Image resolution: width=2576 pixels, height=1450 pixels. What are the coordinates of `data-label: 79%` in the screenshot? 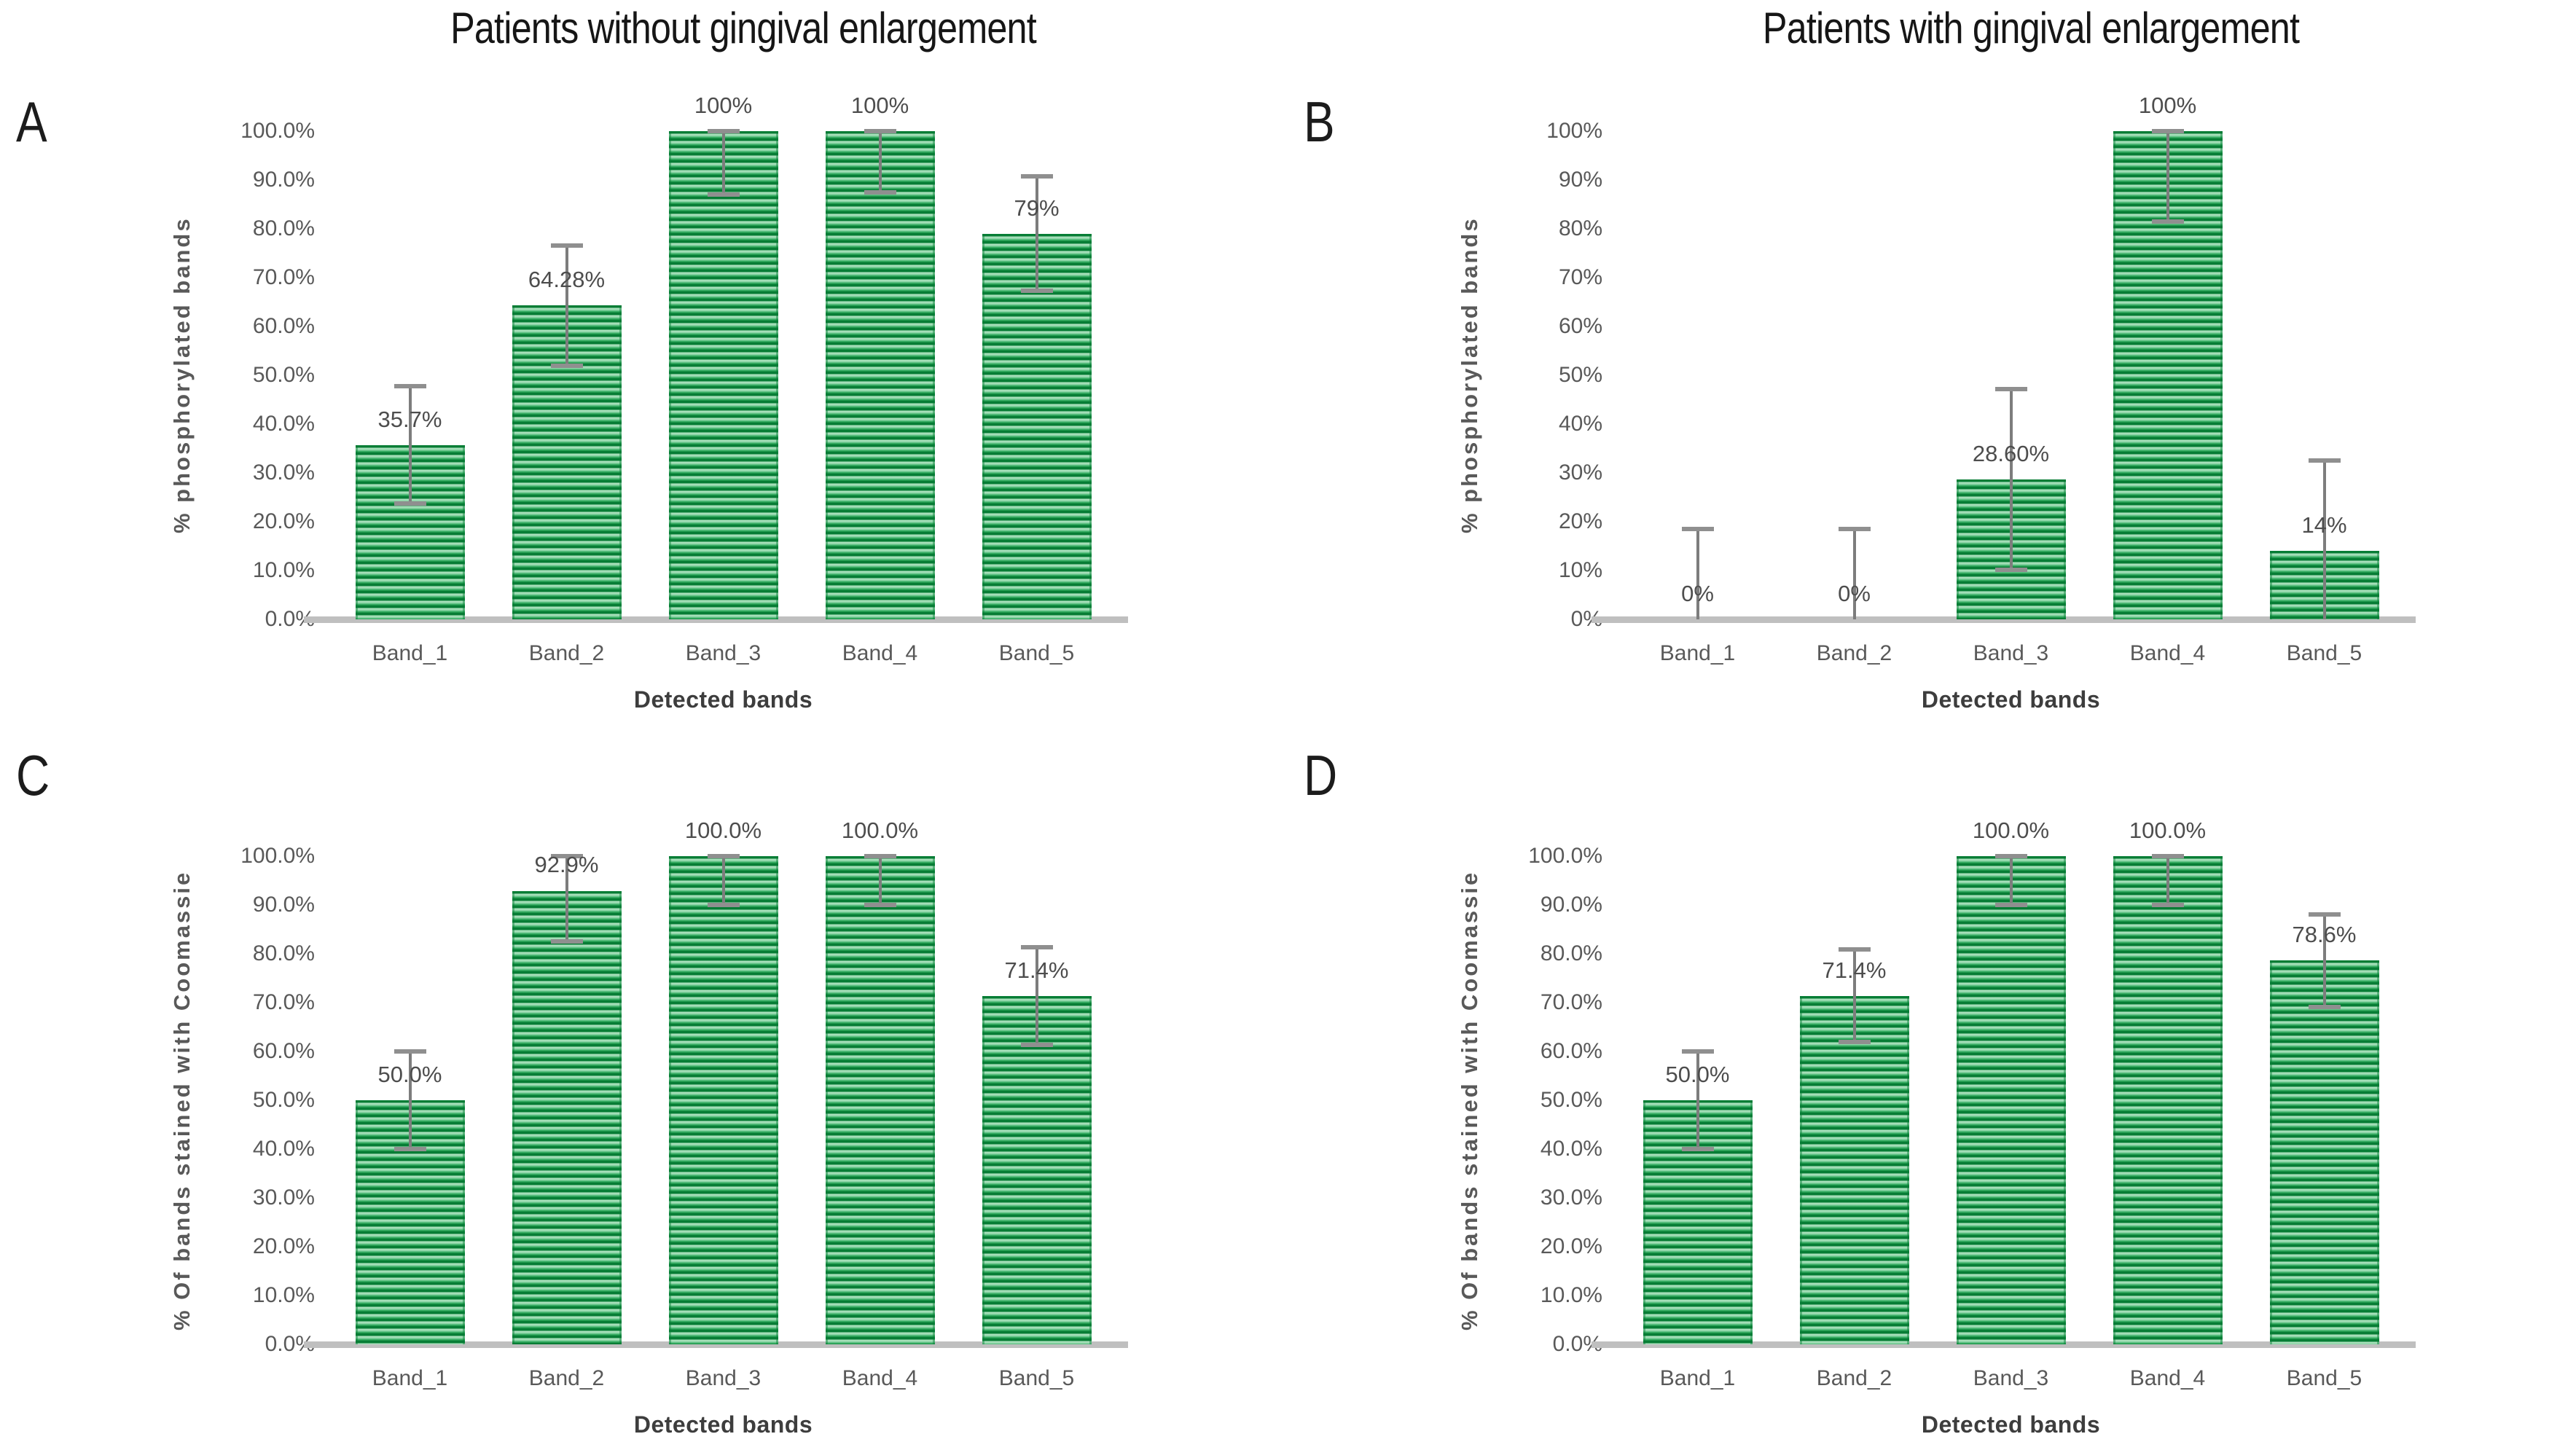 It's located at (1037, 208).